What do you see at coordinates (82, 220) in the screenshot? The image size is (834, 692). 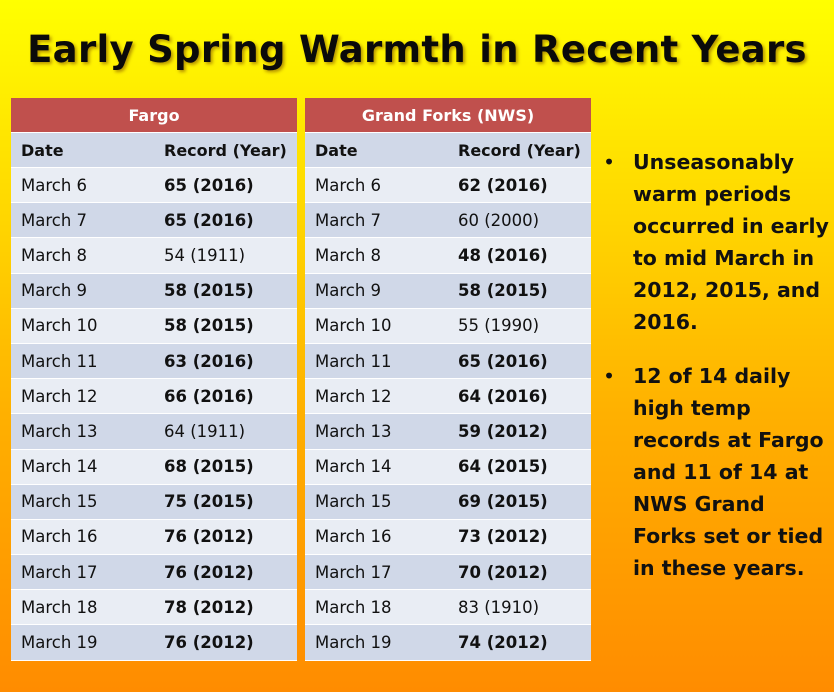 I see `fargo-date-cell: March 7` at bounding box center [82, 220].